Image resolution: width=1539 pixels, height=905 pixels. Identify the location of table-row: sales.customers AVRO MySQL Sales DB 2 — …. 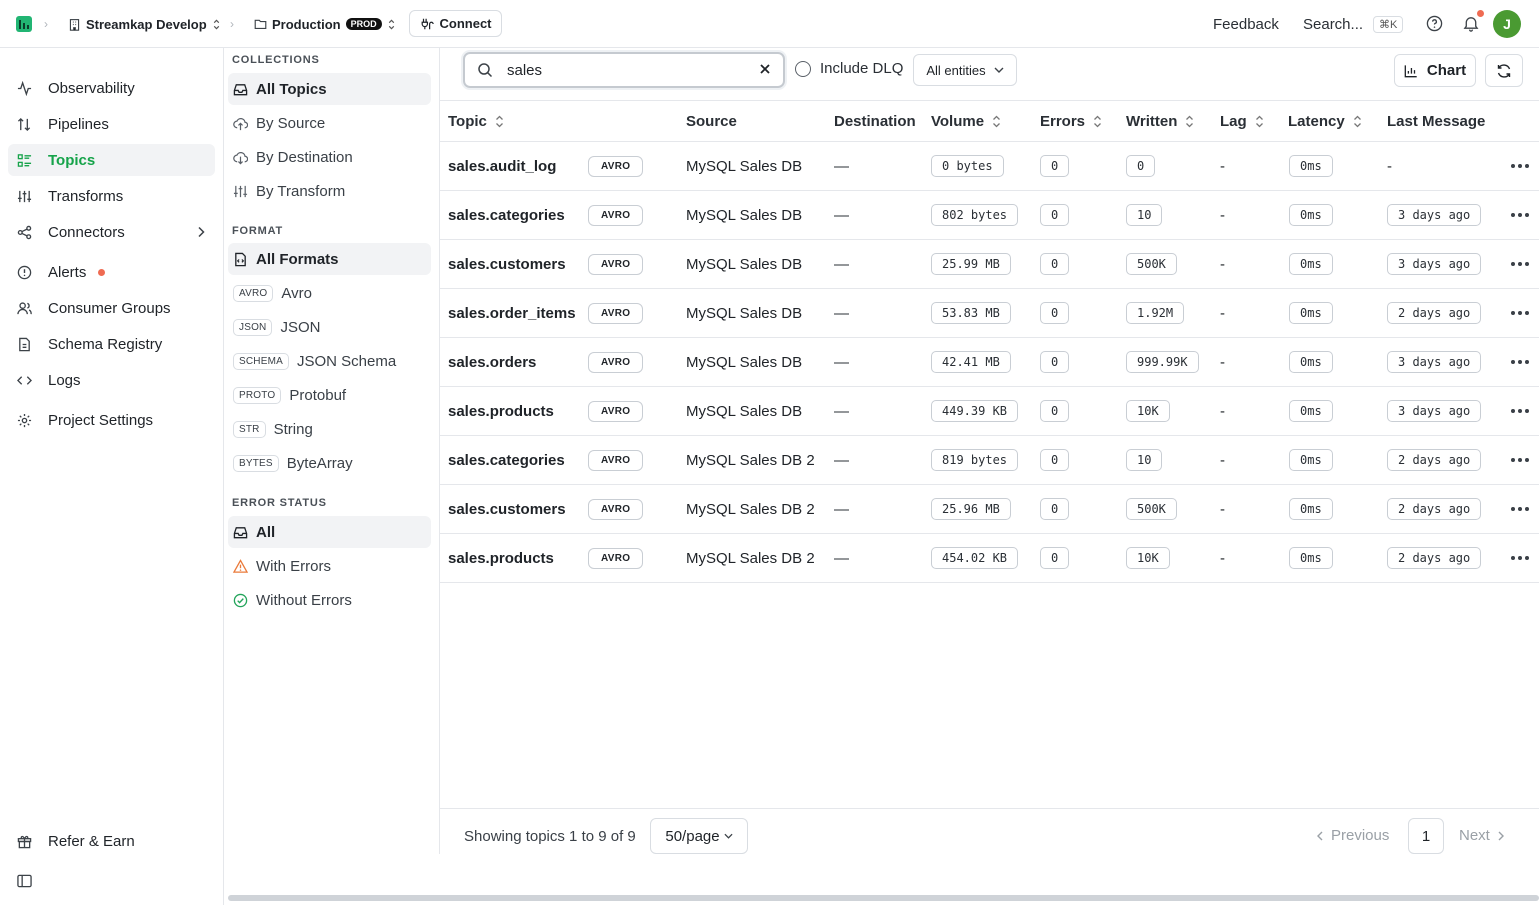
(989, 509).